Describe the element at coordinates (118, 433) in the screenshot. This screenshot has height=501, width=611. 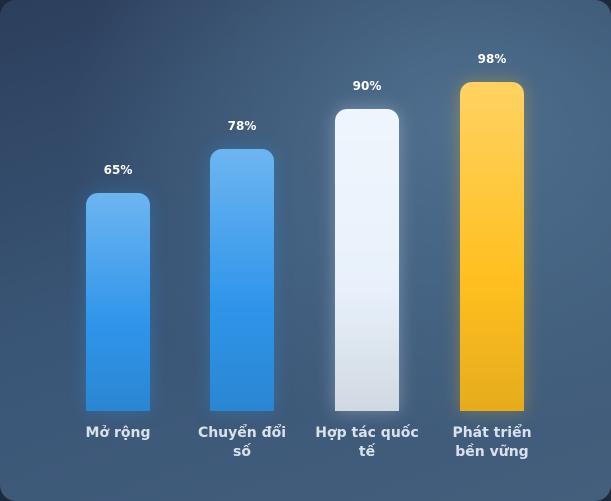
I see `category-label: Mở rộng` at that location.